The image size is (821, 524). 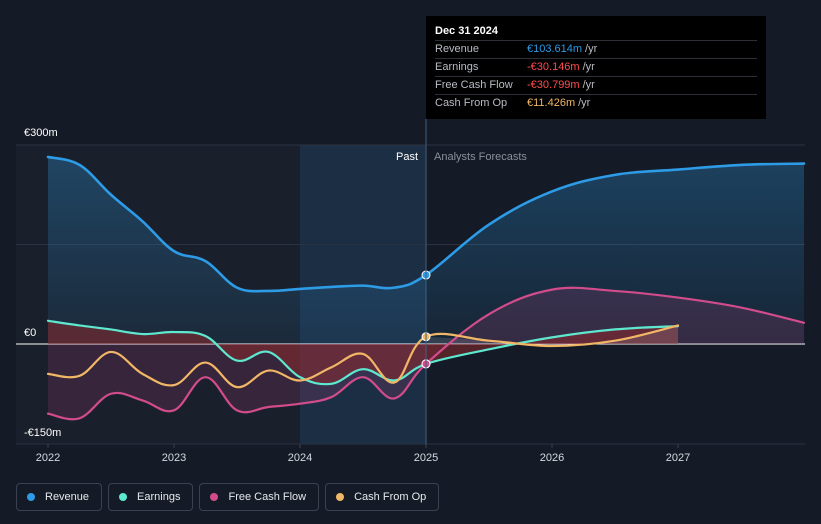 What do you see at coordinates (363, 454) in the screenshot?
I see `x-axis: 2022 2023 2024 2025 2026 2027` at bounding box center [363, 454].